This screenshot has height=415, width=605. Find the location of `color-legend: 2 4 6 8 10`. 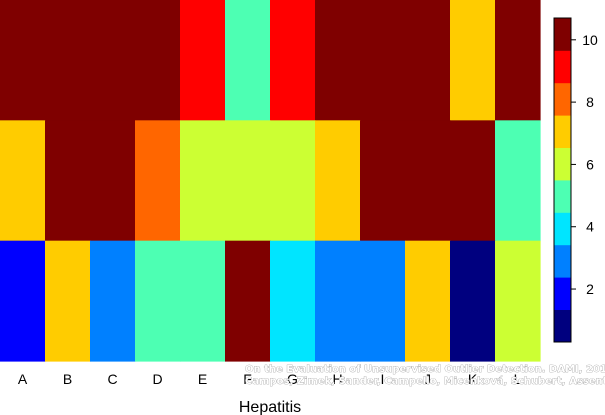

color-legend: 2 4 6 8 10 is located at coordinates (575, 180).